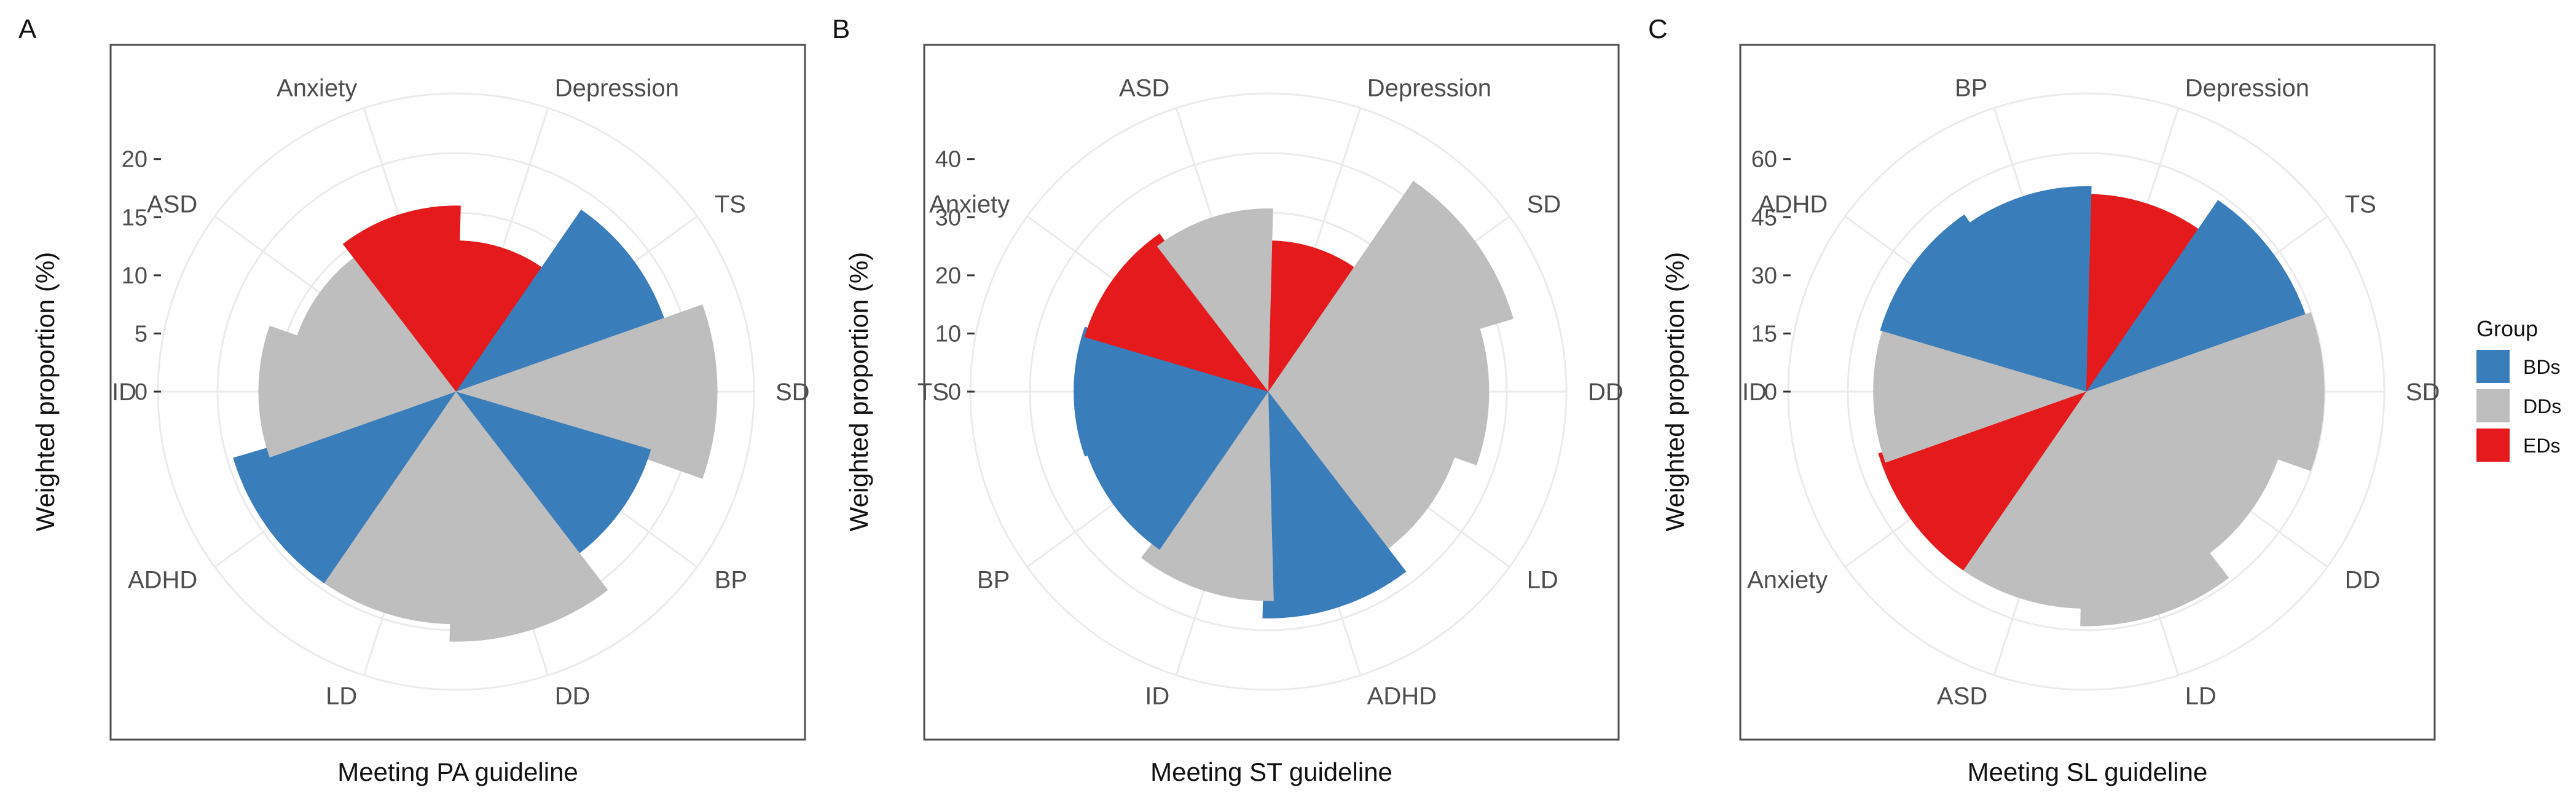 This screenshot has width=2576, height=806. Describe the element at coordinates (1764, 160) in the screenshot. I see `y-tick-label-60: 60` at that location.